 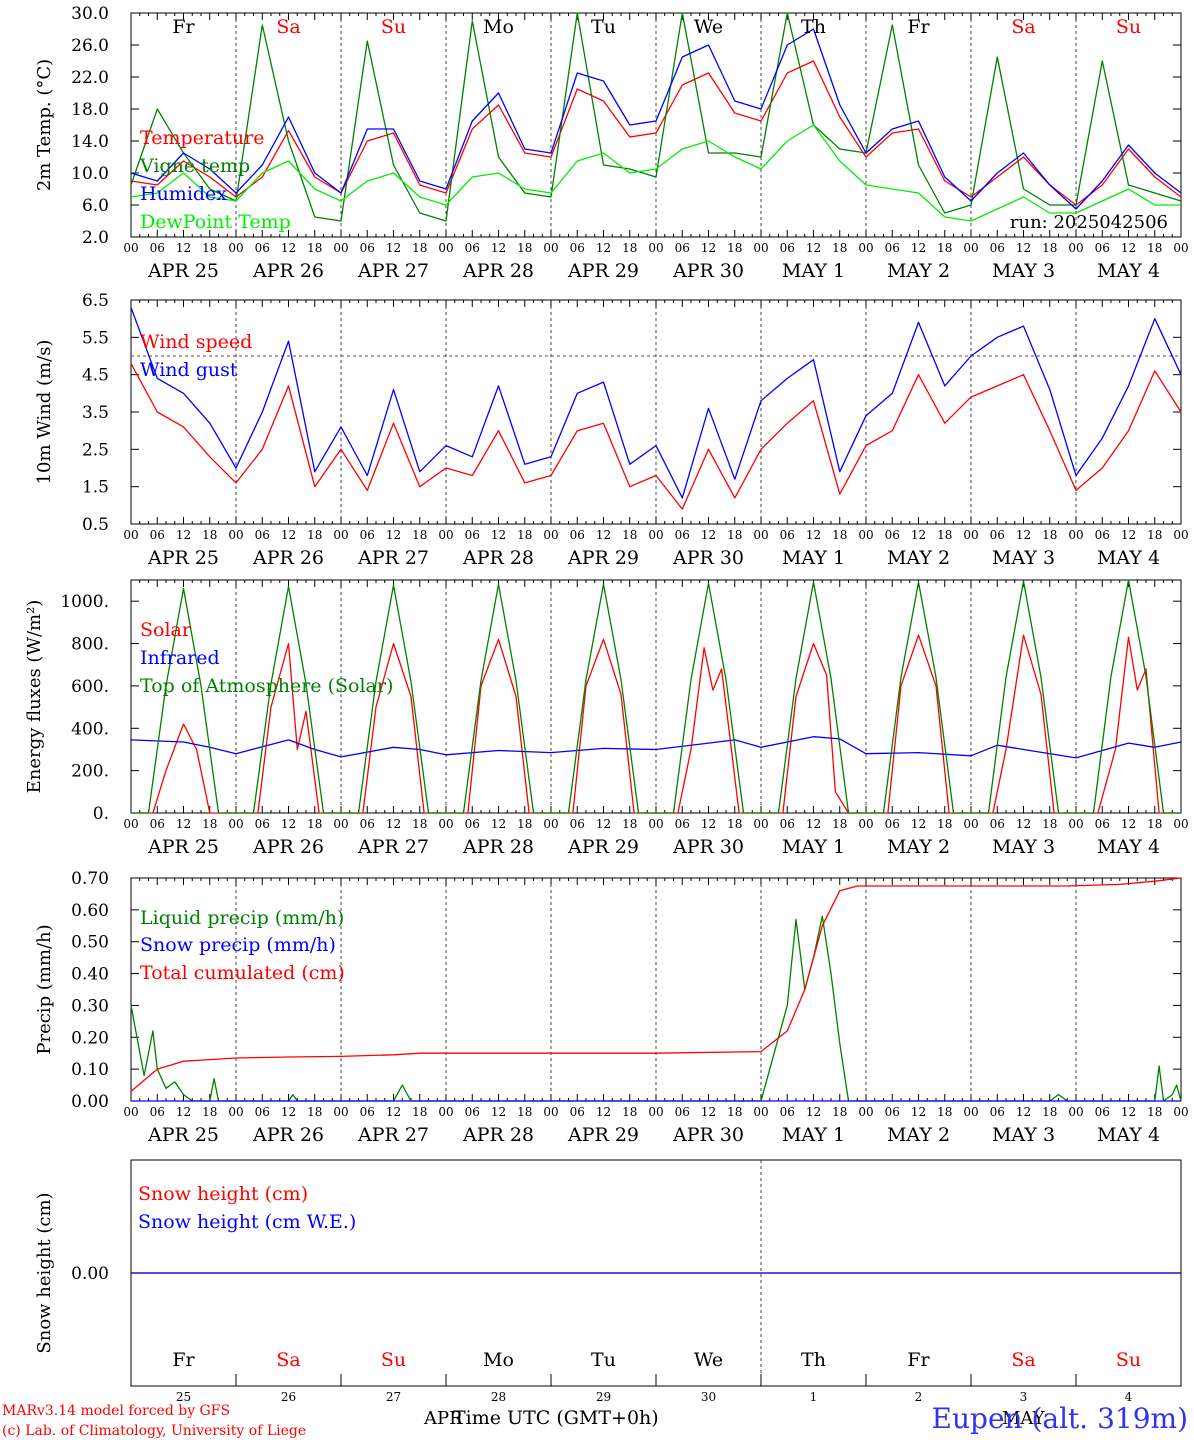 I want to click on weekday-label: We, so click(x=708, y=1360).